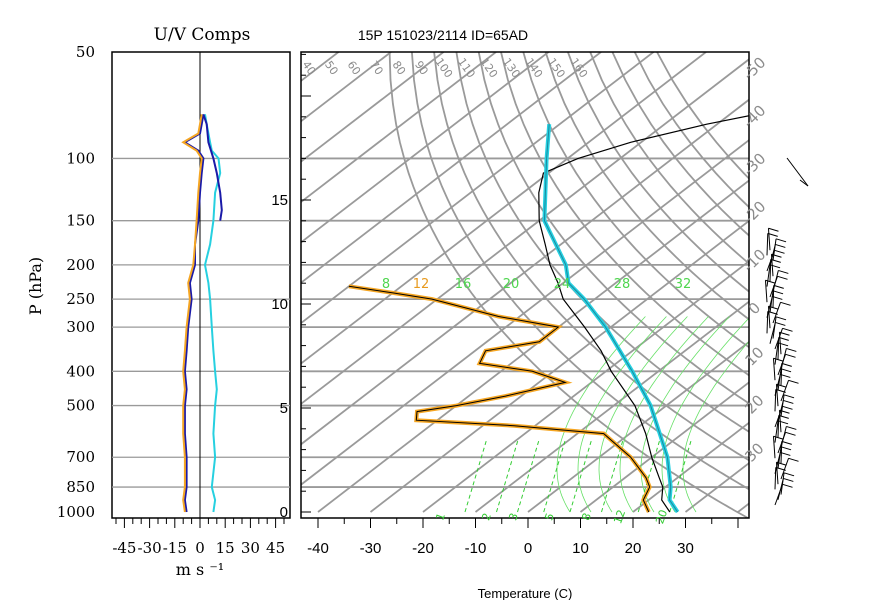 The image size is (887, 600). Describe the element at coordinates (80, 299) in the screenshot. I see `pressure-tick-label: 250` at that location.